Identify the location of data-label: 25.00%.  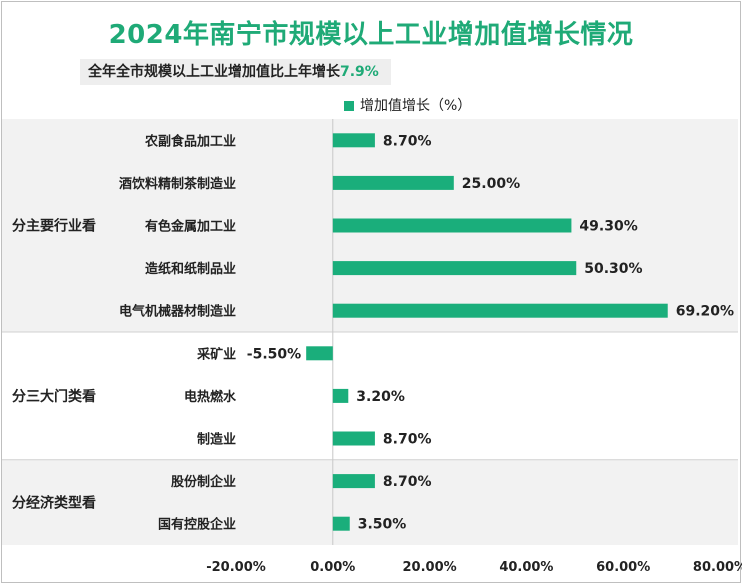
(491, 184).